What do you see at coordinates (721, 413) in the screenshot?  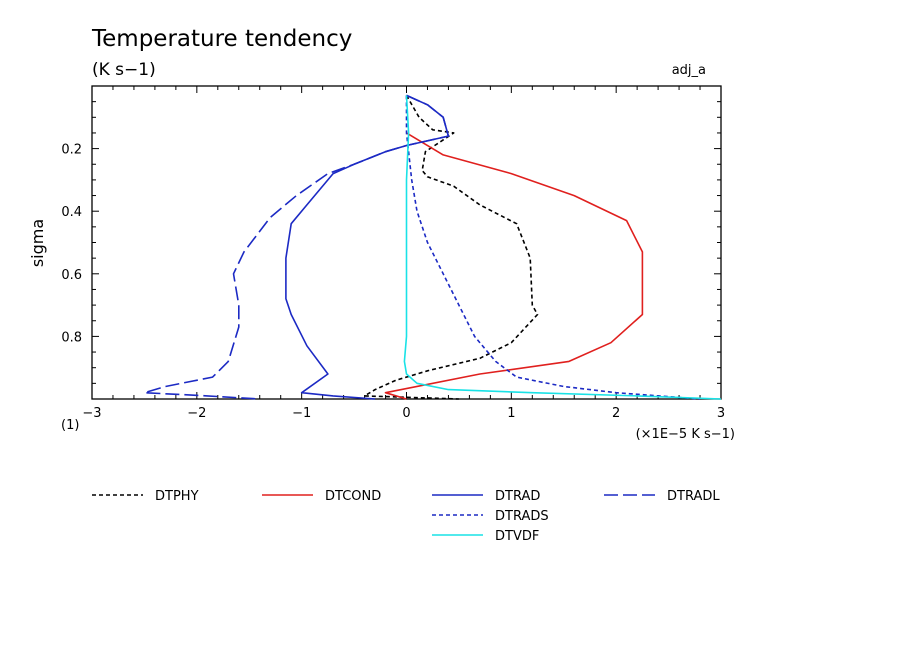 I see `x-tick-label: 3` at bounding box center [721, 413].